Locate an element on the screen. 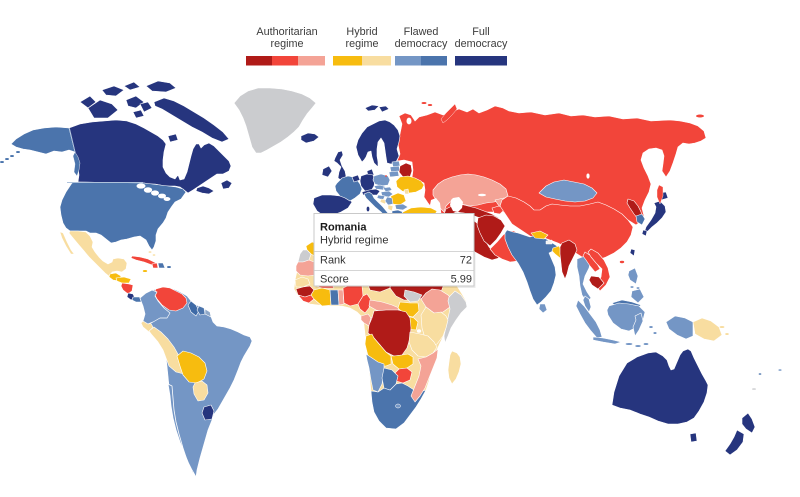  svg-text: Hybrid is located at coordinates (361, 32).